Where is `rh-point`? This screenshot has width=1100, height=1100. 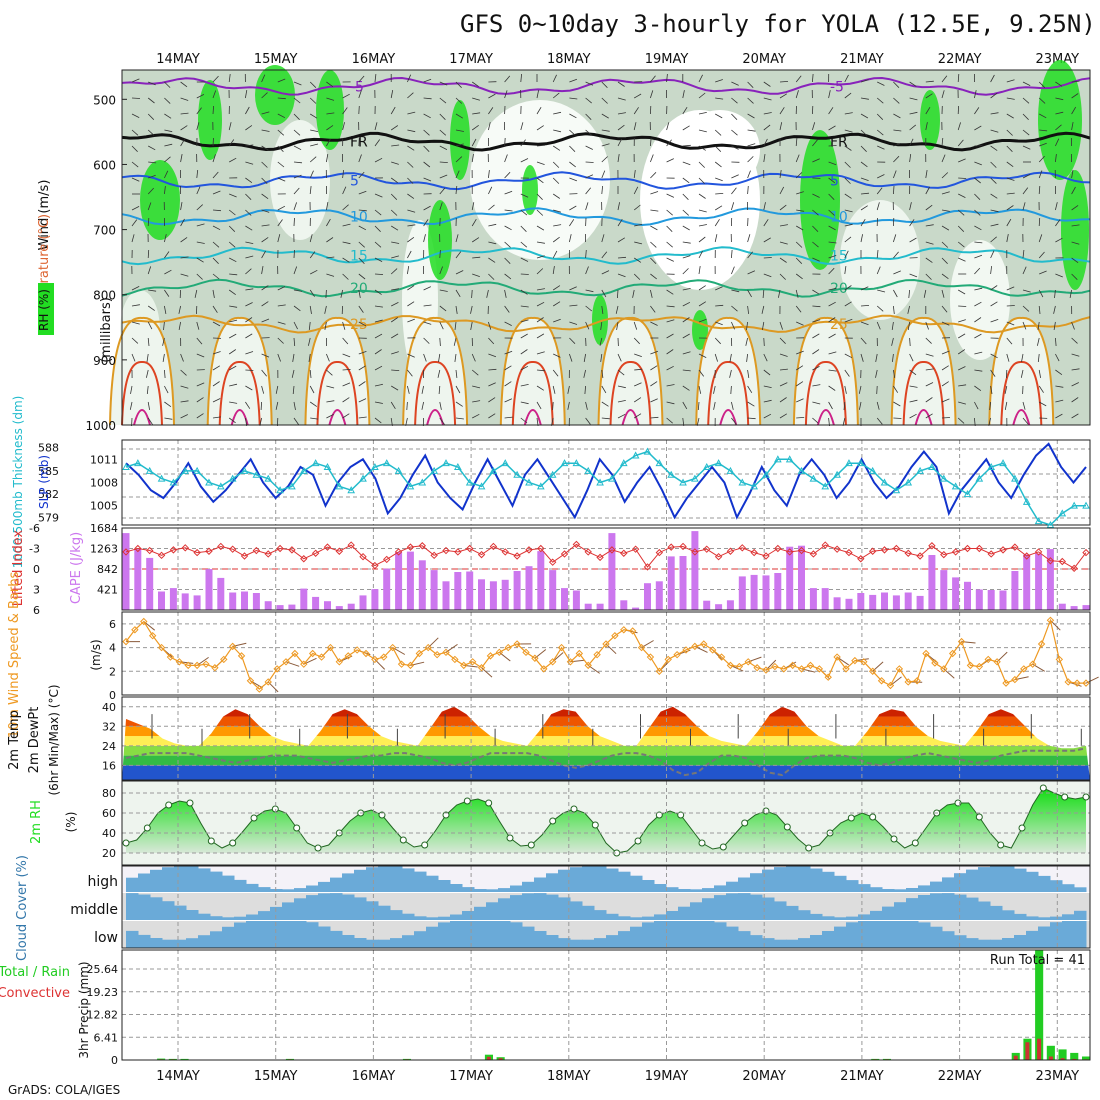
rh-point is located at coordinates (169, 805).